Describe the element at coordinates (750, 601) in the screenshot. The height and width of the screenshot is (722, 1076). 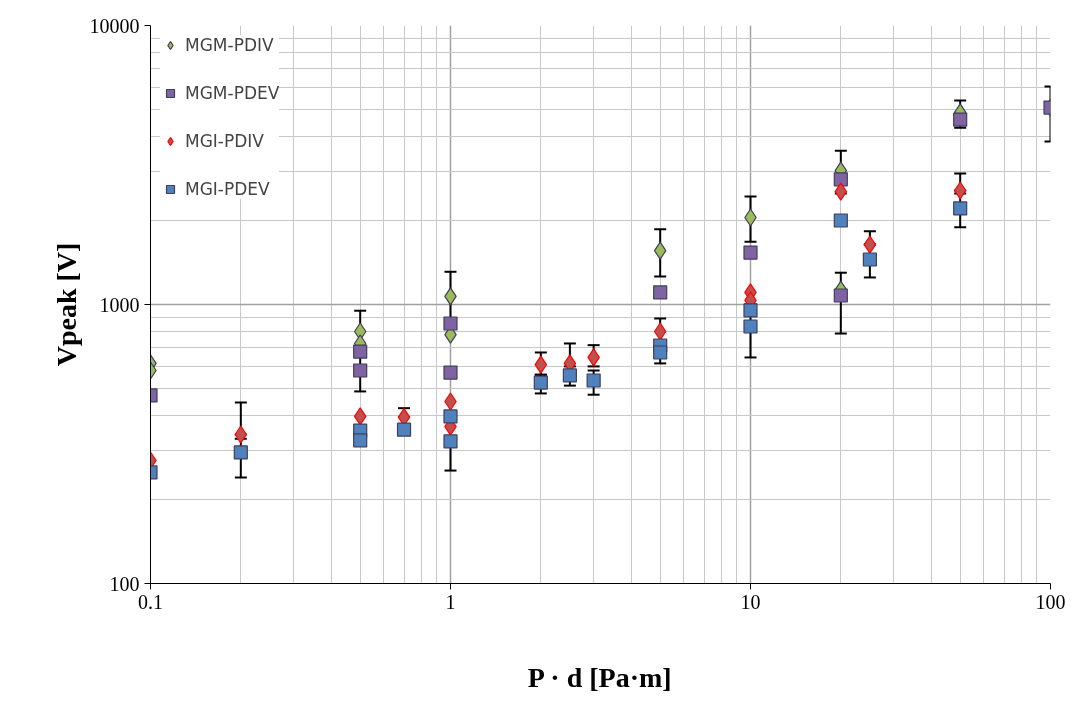
I see `x-tick-label: 10` at that location.